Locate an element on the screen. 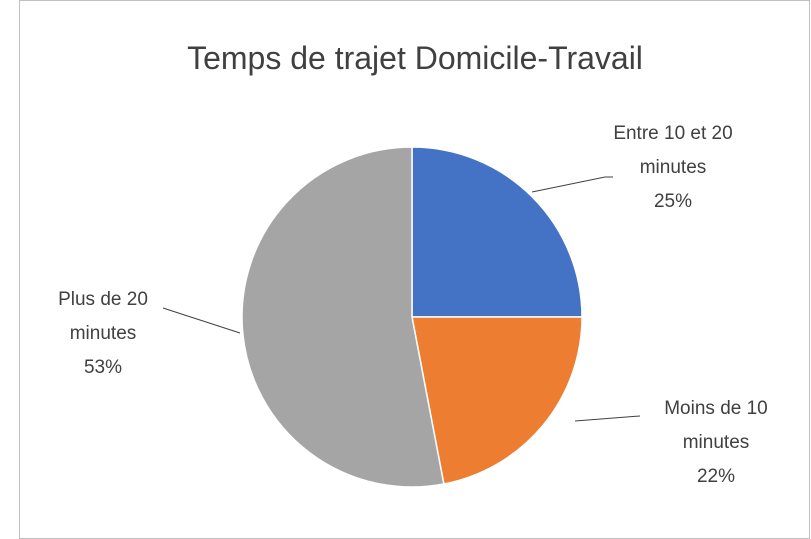 This screenshot has width=811, height=539. chart-title: Temps de trajet Domicile-Travail is located at coordinates (415, 58).